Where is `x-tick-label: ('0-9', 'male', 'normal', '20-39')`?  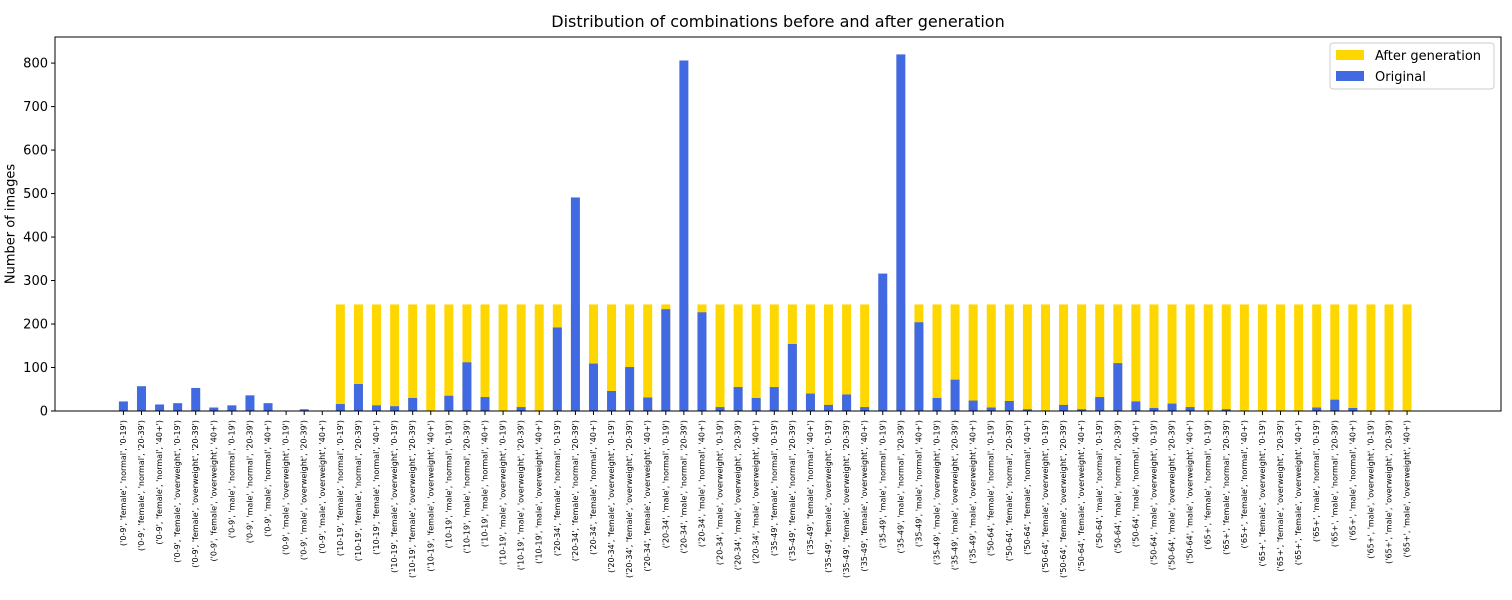
x-tick-label: ('0-9', 'male', 'normal', '20-39') is located at coordinates (249, 481).